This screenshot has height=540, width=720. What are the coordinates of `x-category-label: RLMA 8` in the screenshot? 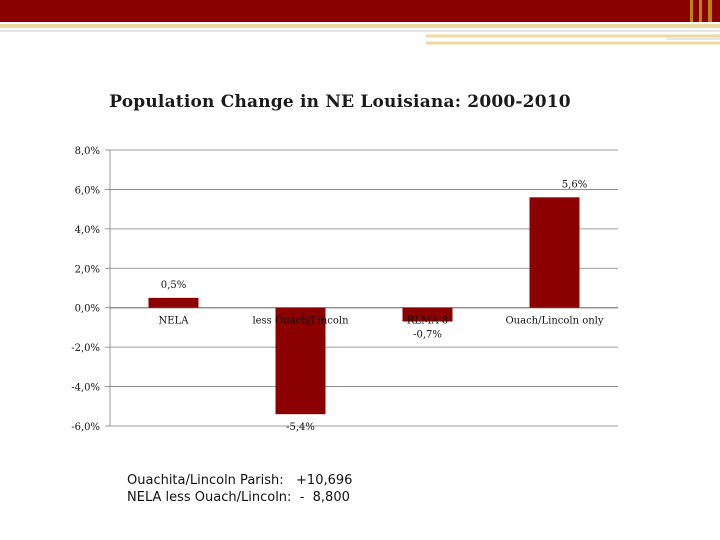 It's located at (427, 321).